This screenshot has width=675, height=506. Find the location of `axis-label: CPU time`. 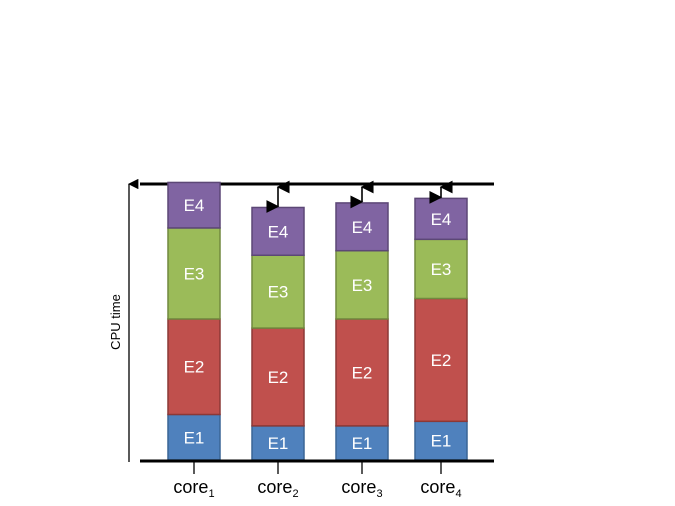

axis-label: CPU time is located at coordinates (115, 322).